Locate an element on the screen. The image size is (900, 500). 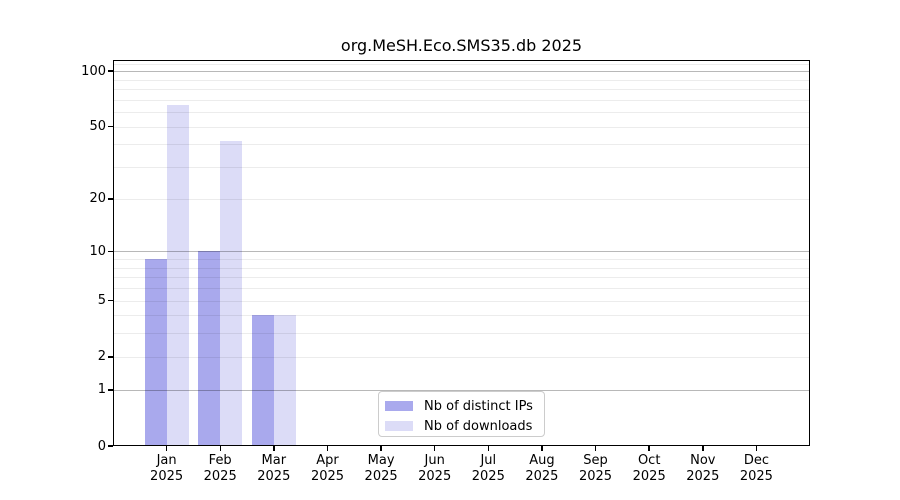
month-label: Mar is located at coordinates (274, 460).